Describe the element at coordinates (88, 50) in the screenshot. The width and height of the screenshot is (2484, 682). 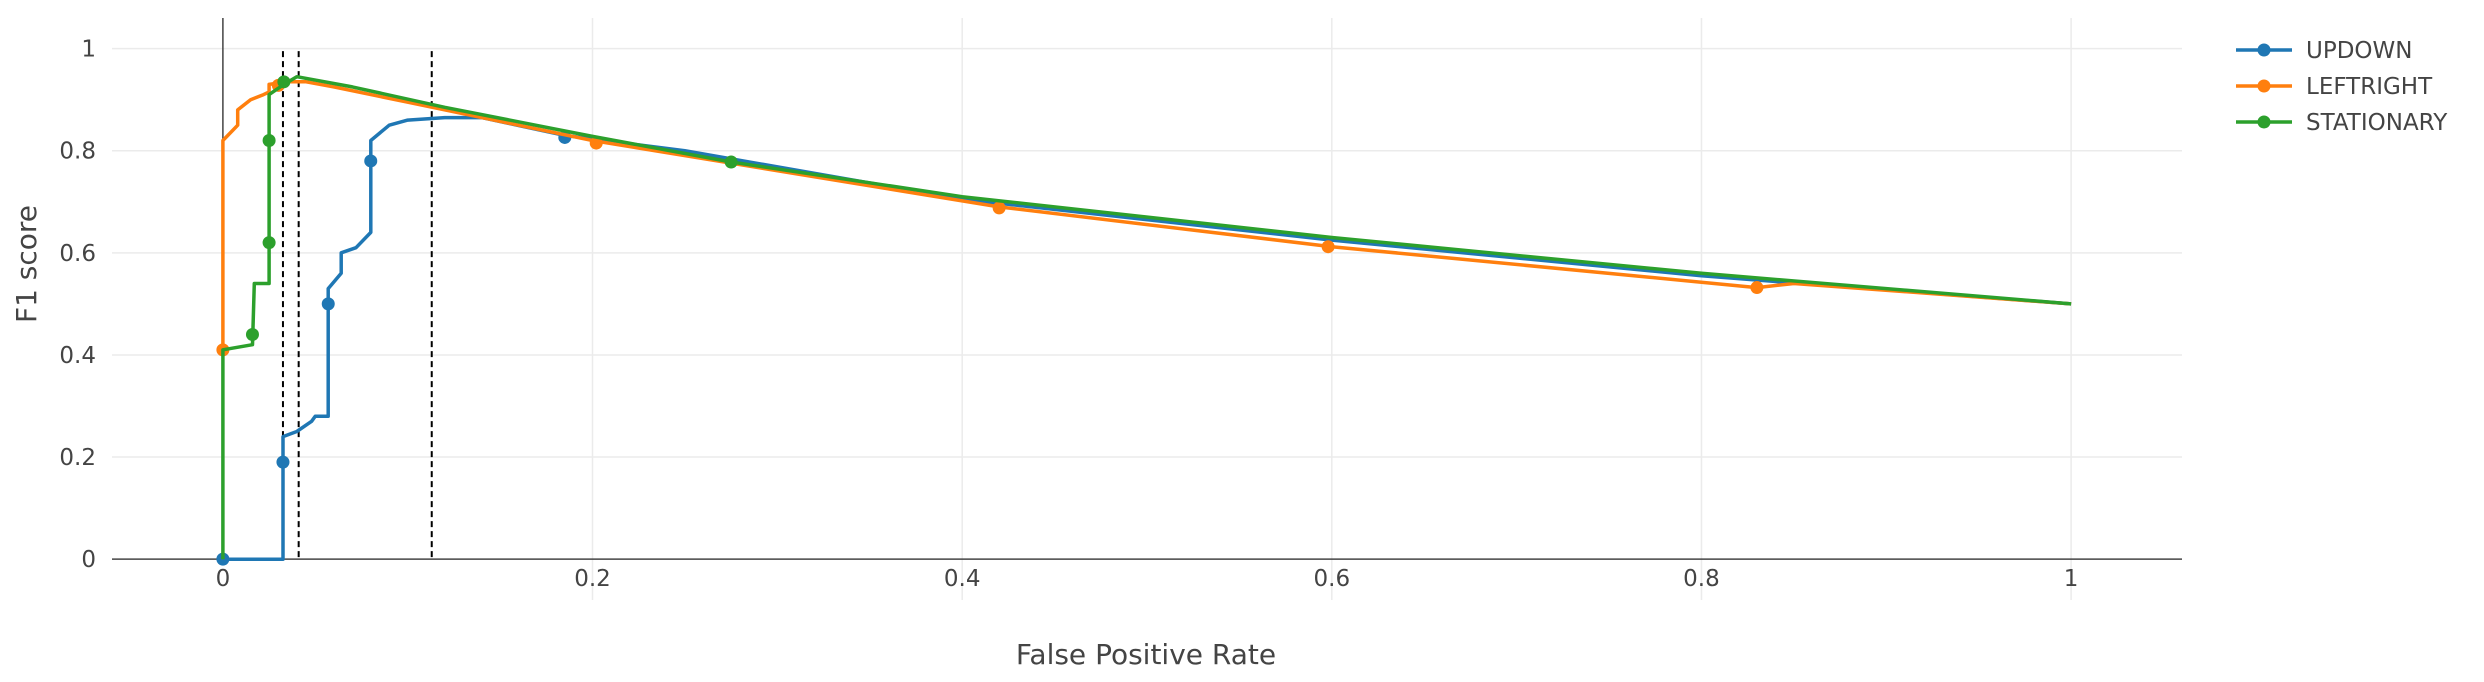
I see `y-tick-label: 1` at that location.